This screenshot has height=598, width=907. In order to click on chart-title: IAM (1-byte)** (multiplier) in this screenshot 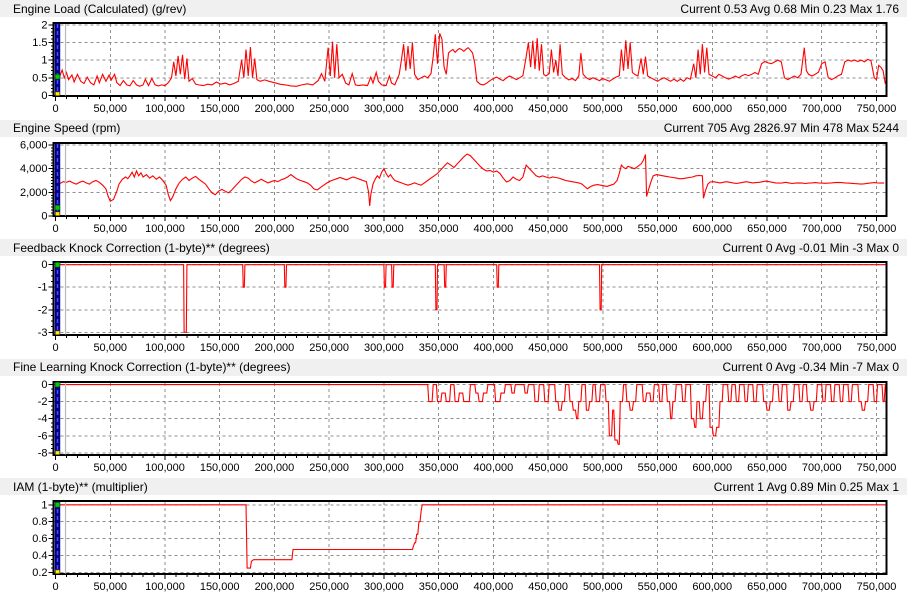, I will do `click(80, 486)`.